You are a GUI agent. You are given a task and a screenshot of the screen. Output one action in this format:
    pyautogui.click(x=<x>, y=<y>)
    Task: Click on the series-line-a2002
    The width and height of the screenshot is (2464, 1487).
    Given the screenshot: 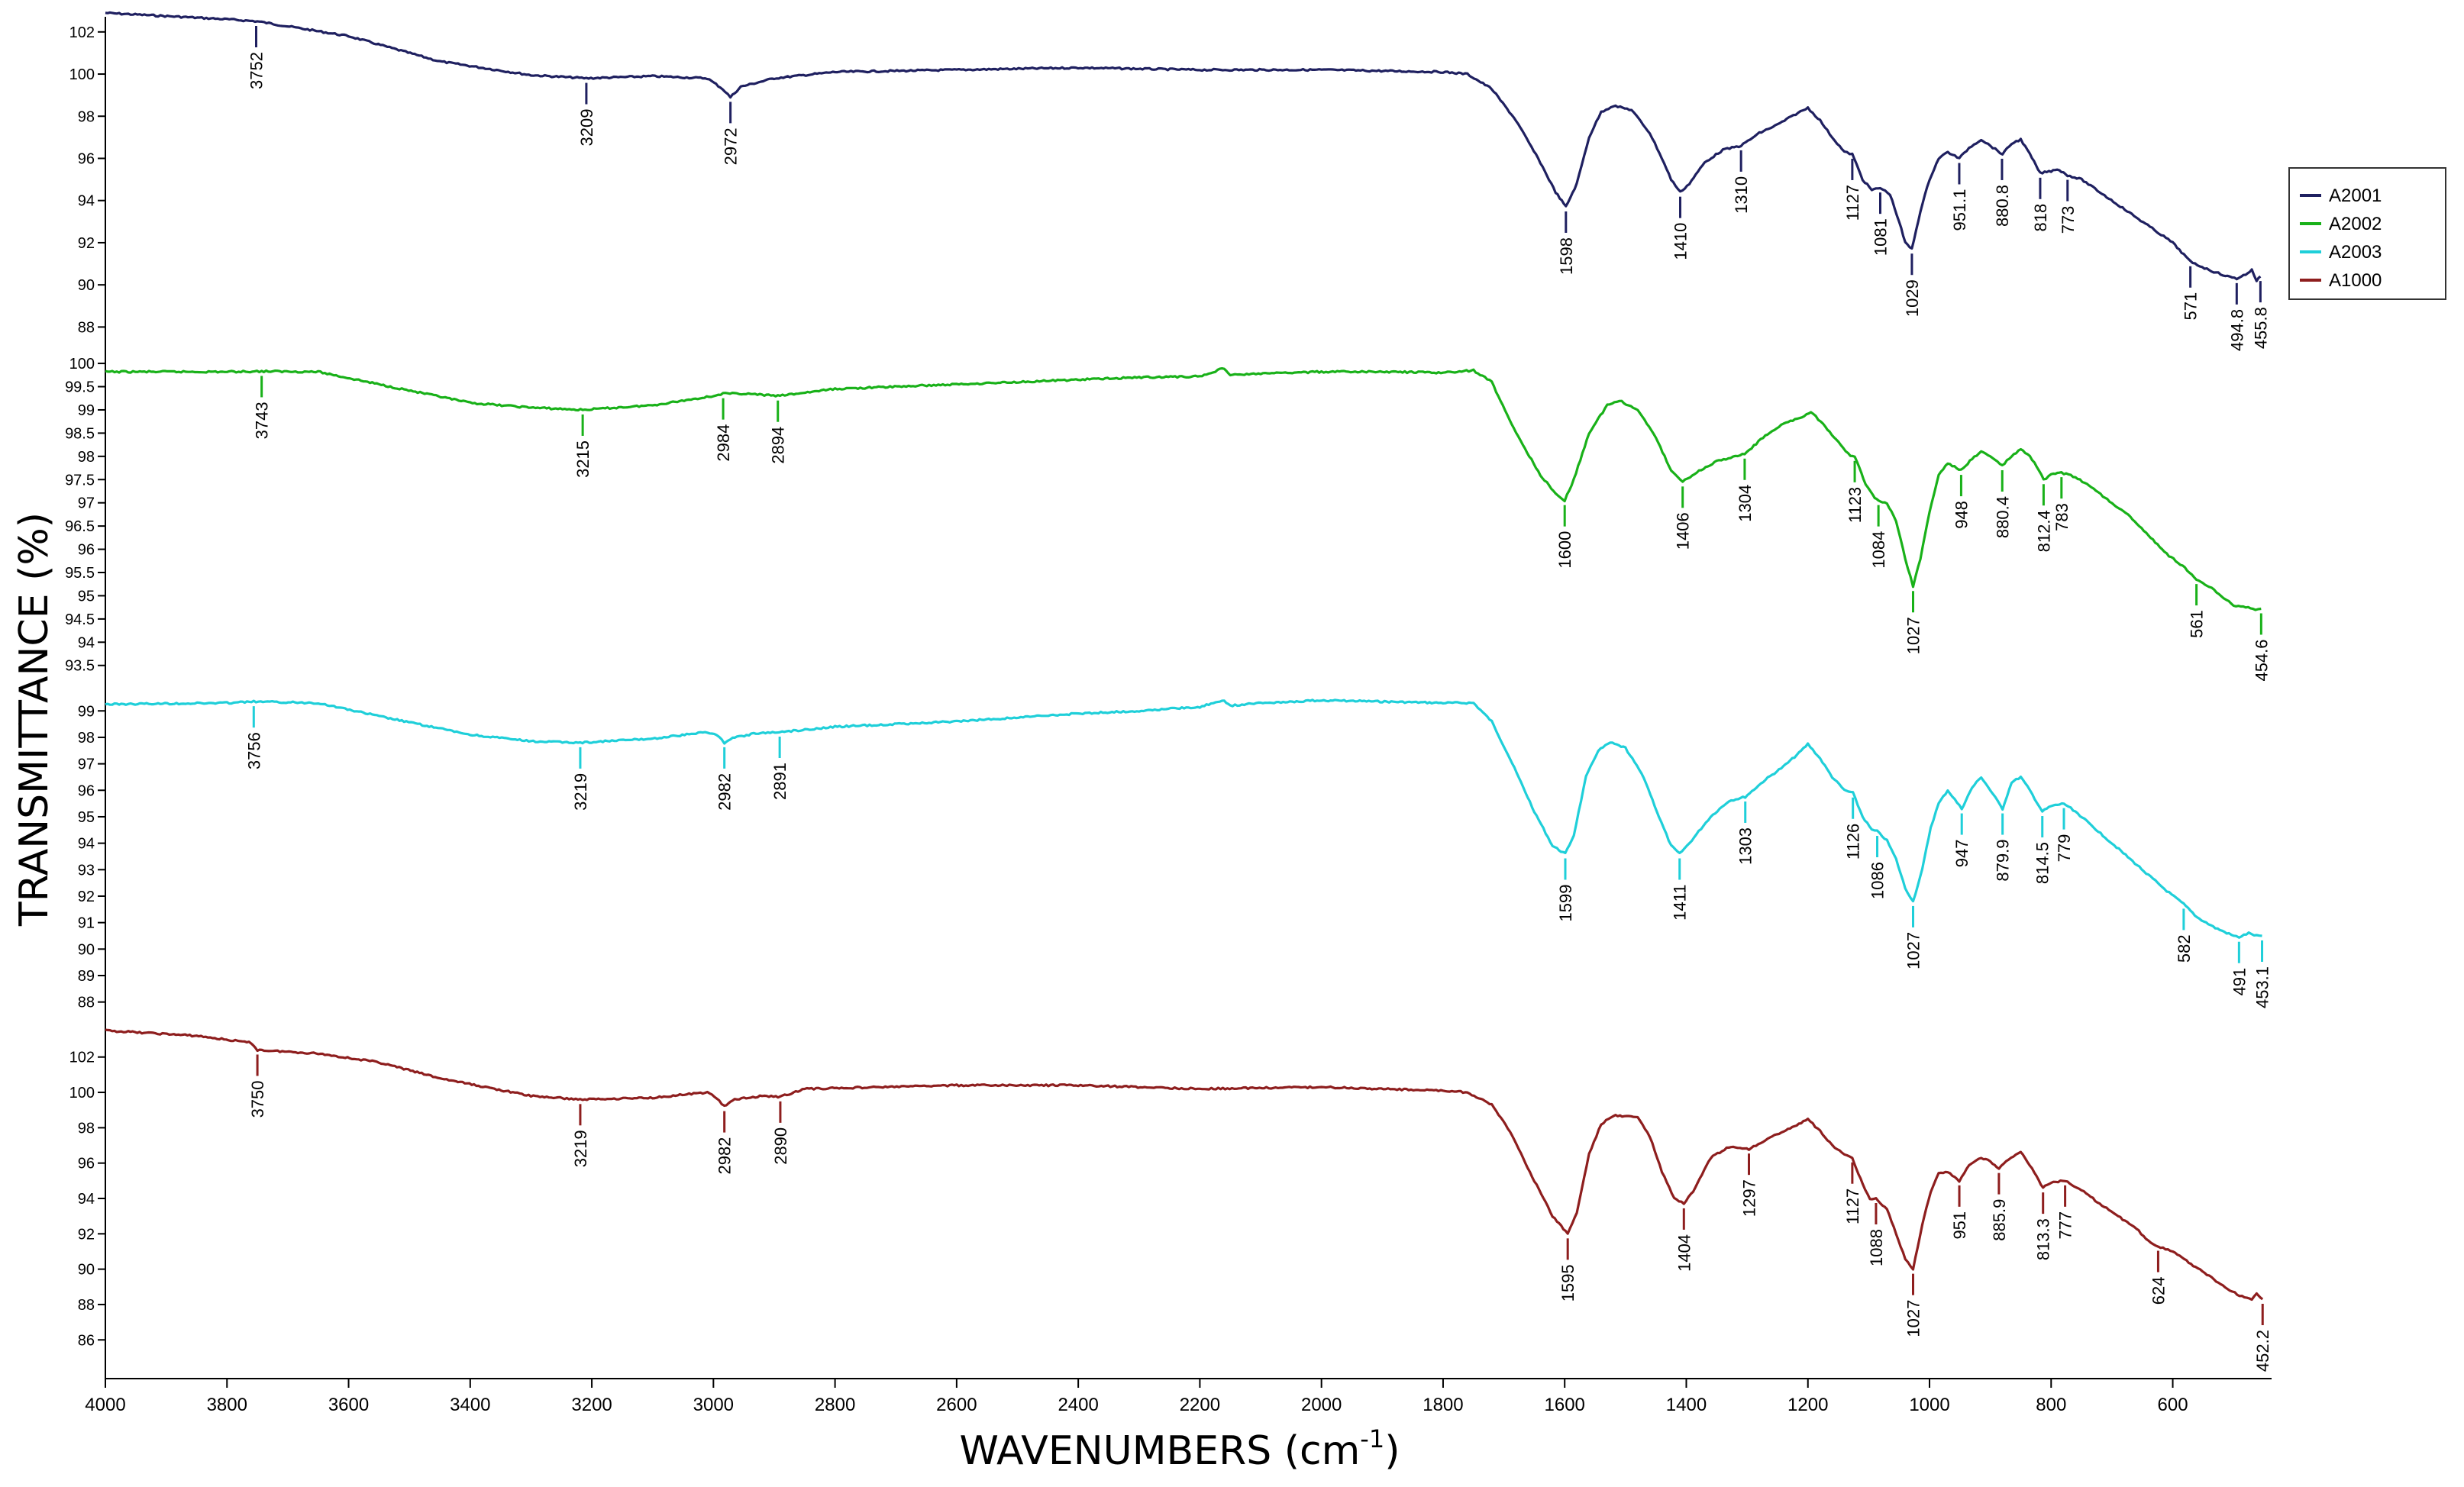 What is the action you would take?
    pyautogui.click(x=1183, y=489)
    